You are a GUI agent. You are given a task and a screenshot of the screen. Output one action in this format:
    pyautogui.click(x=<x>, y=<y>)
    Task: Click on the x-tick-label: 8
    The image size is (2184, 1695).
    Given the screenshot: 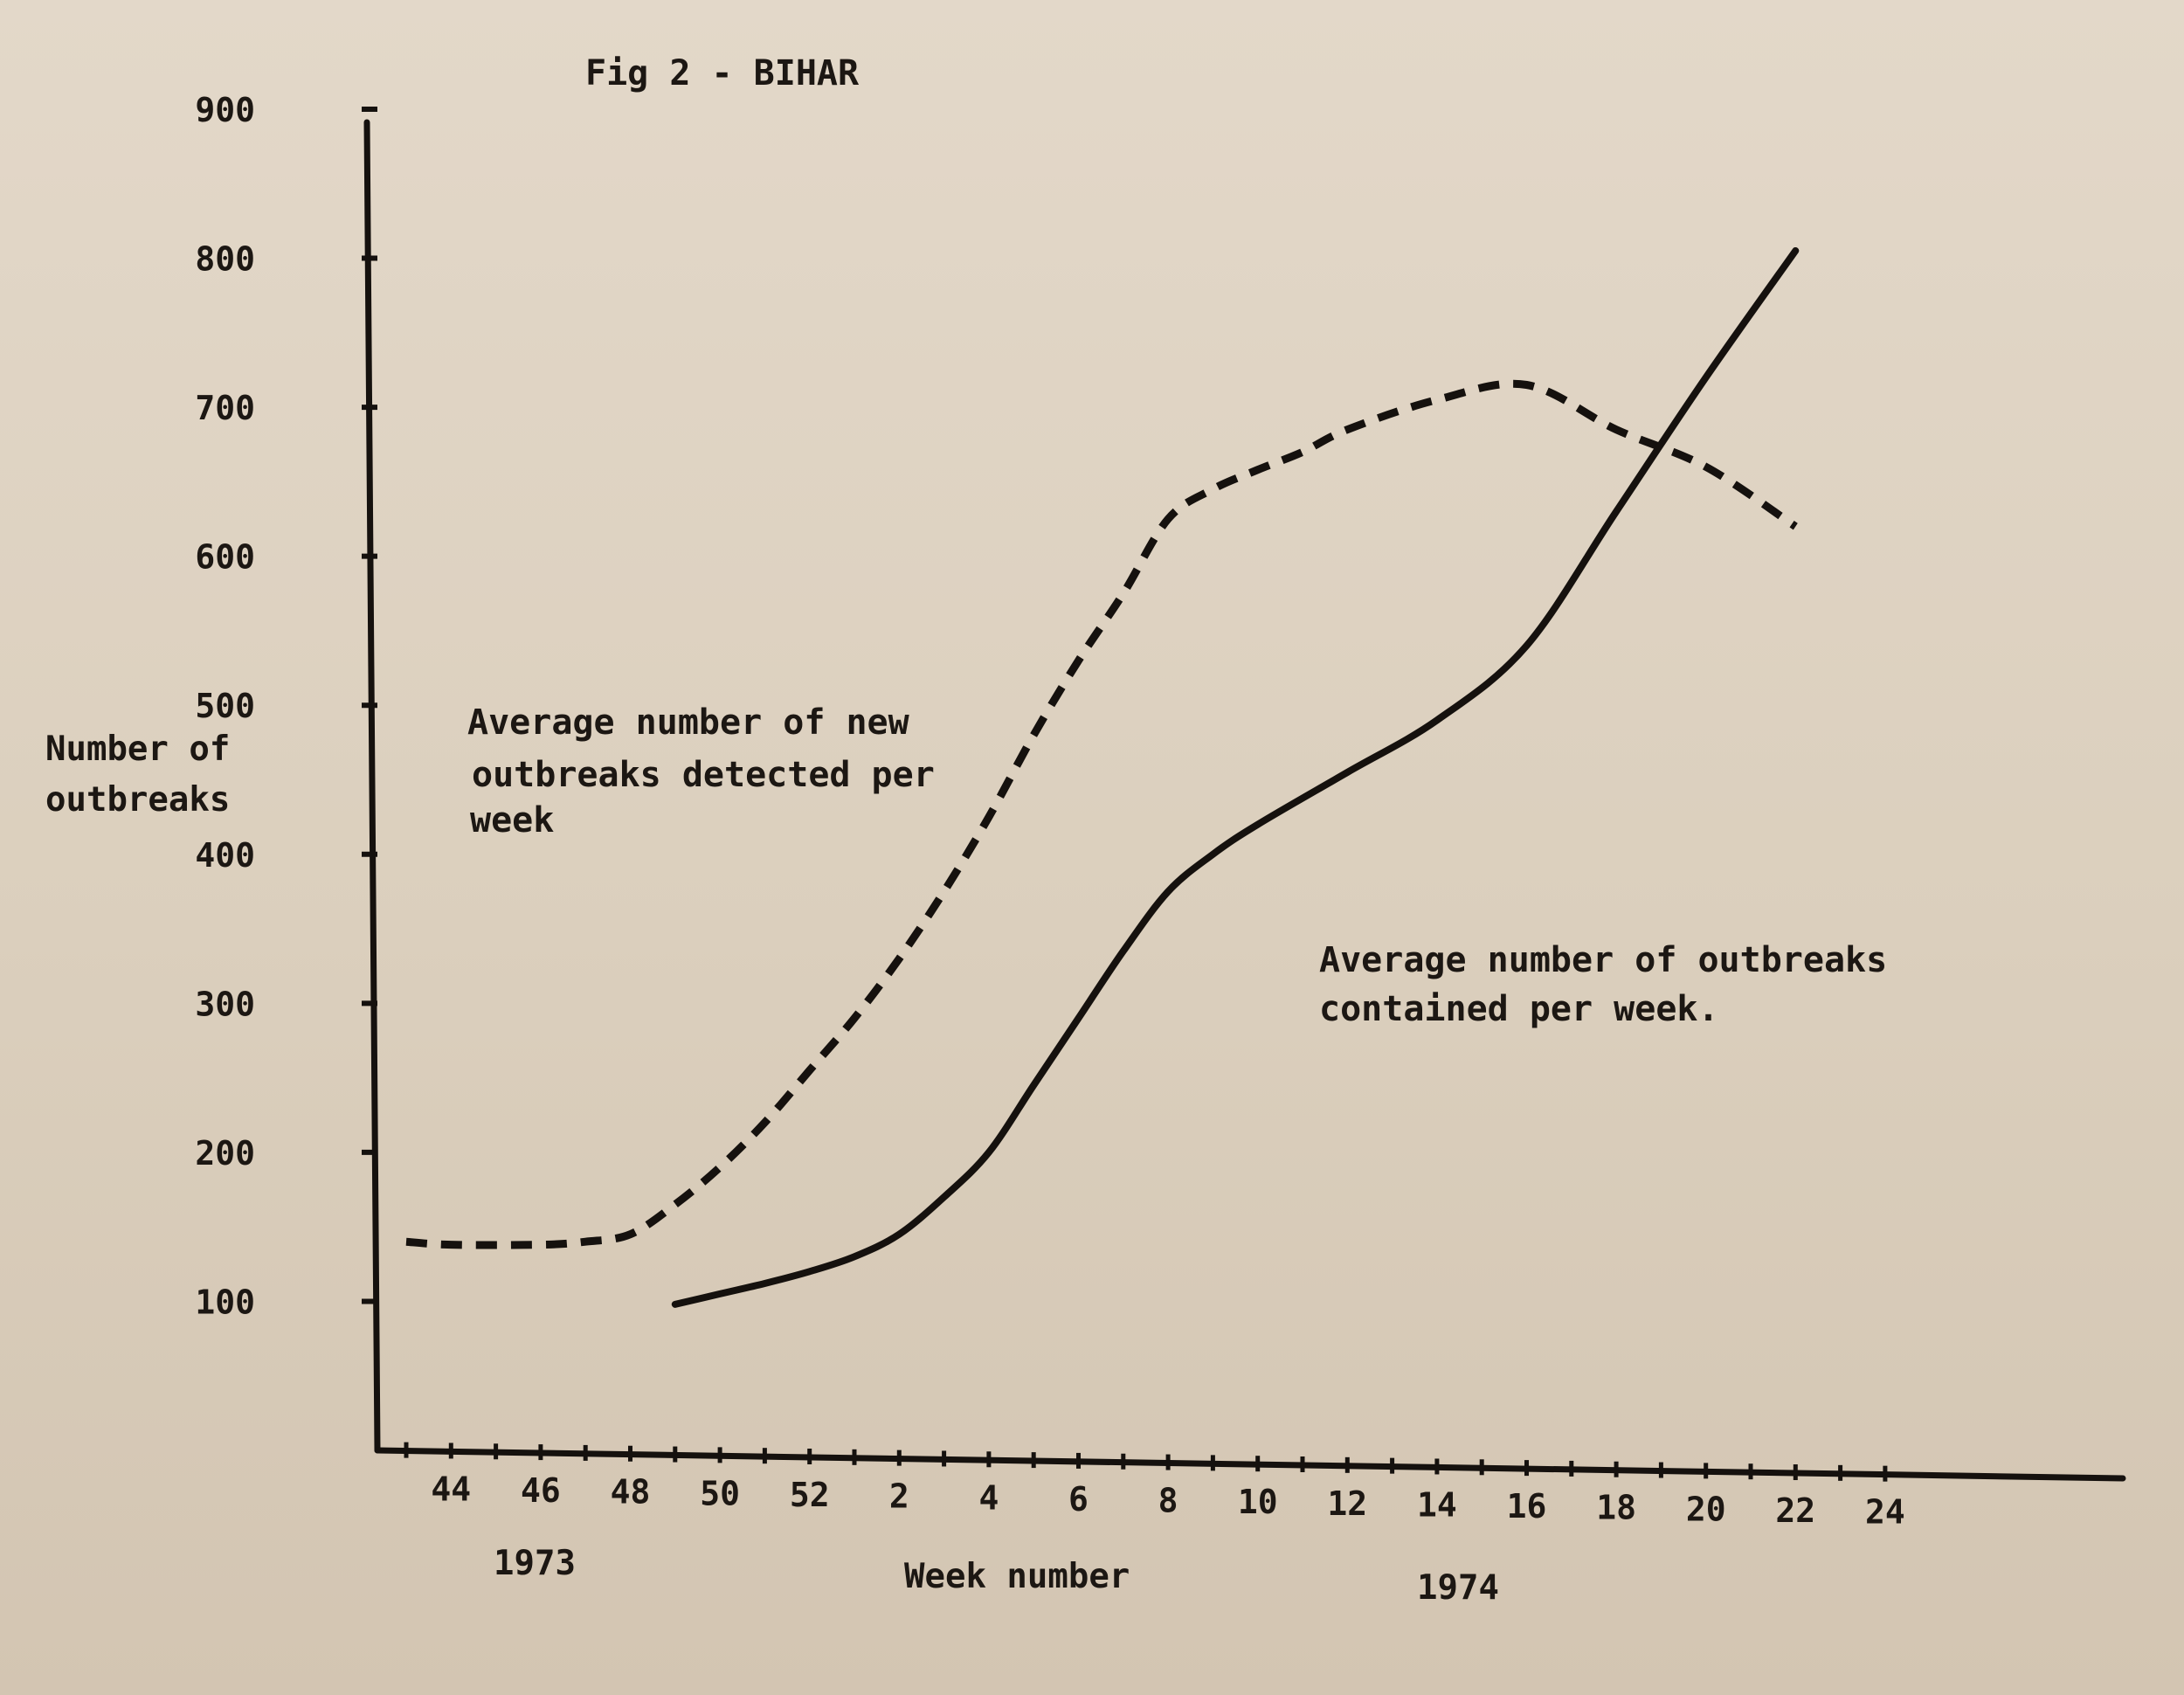 What is the action you would take?
    pyautogui.click(x=1168, y=1501)
    